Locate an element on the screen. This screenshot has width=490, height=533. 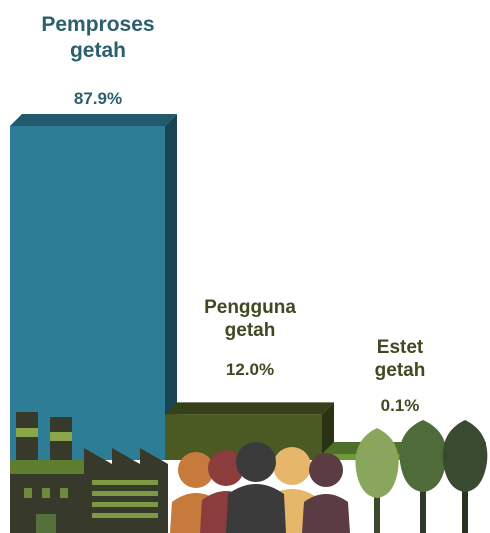
trees-icon is located at coordinates (421, 476).